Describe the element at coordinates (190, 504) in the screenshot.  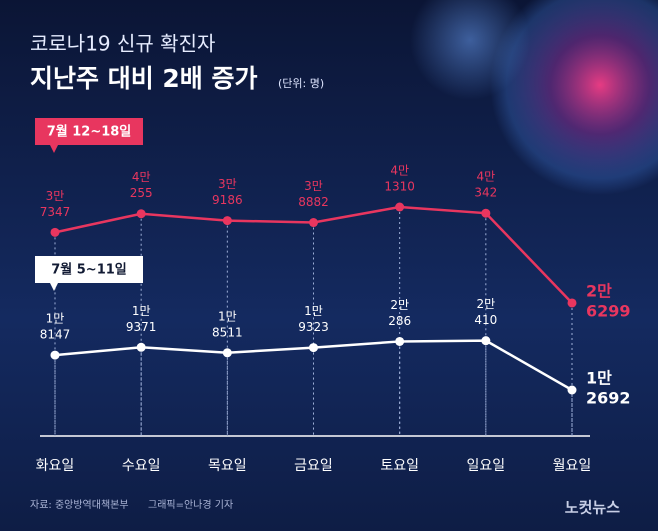
I see `credit: 그래픽=안나경 기자` at that location.